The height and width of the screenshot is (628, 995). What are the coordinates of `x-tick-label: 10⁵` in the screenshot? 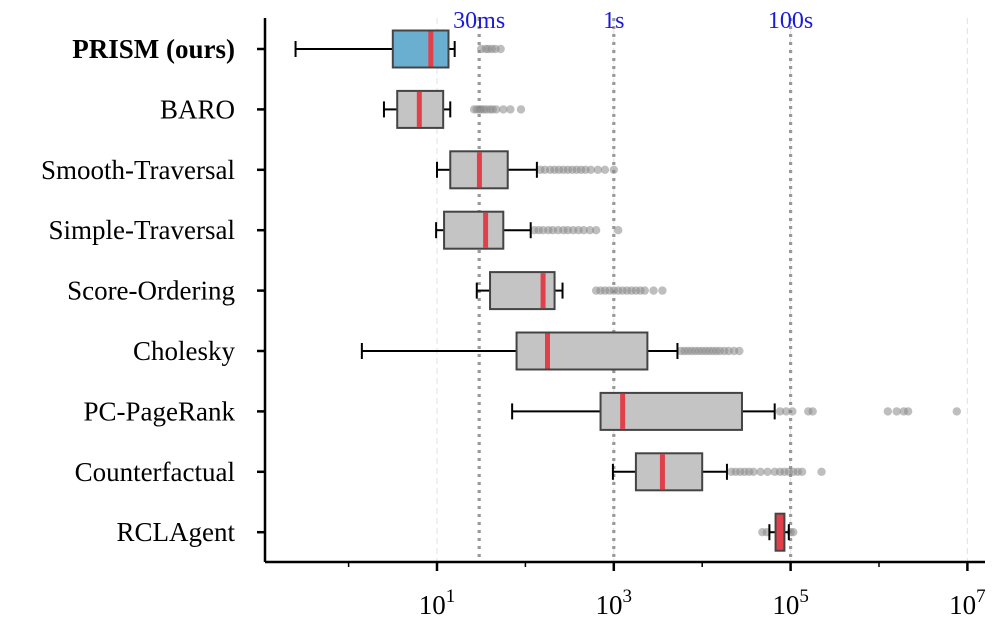 It's located at (790, 603).